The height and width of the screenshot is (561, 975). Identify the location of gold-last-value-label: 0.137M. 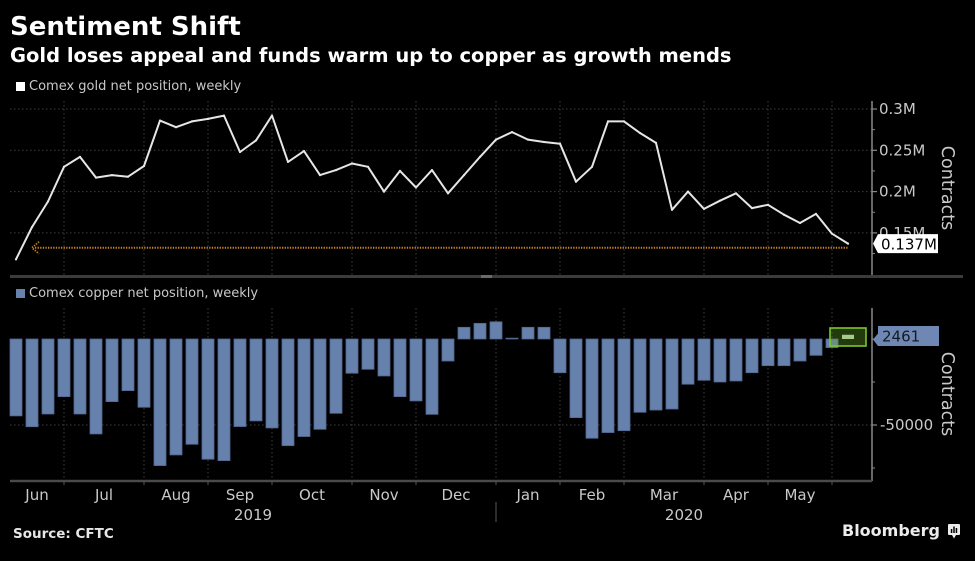
(909, 245).